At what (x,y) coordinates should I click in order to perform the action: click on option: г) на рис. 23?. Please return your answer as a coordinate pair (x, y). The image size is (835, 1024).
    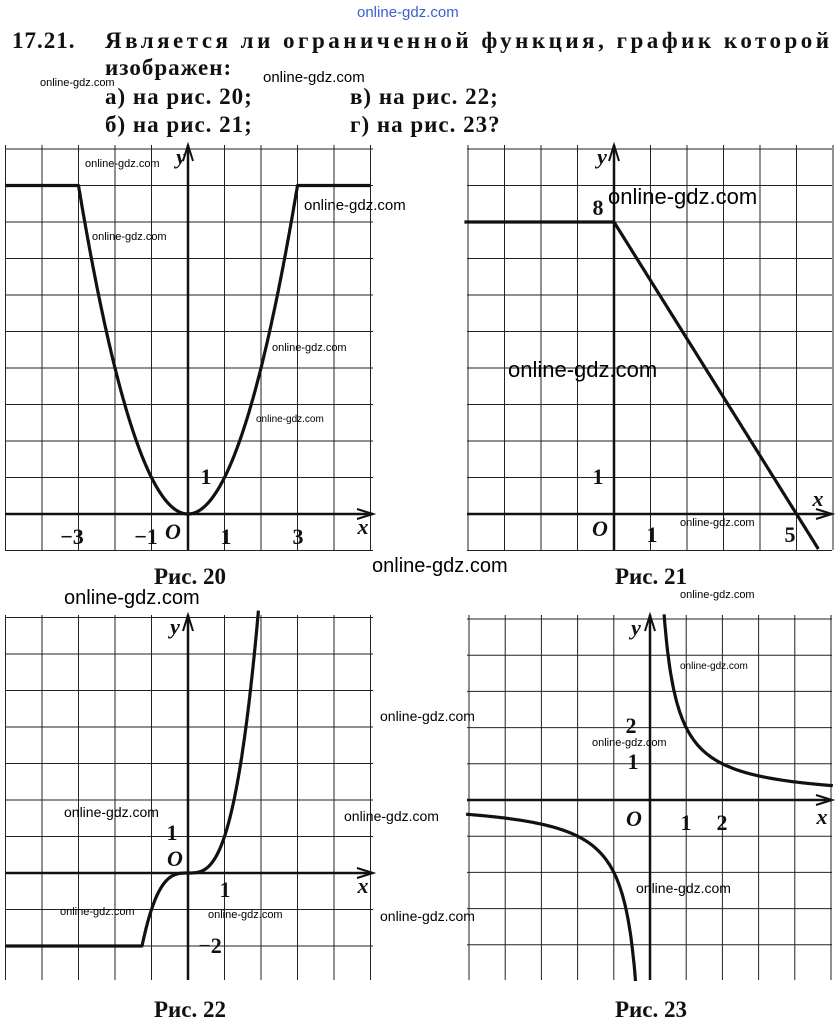
    Looking at the image, I should click on (425, 124).